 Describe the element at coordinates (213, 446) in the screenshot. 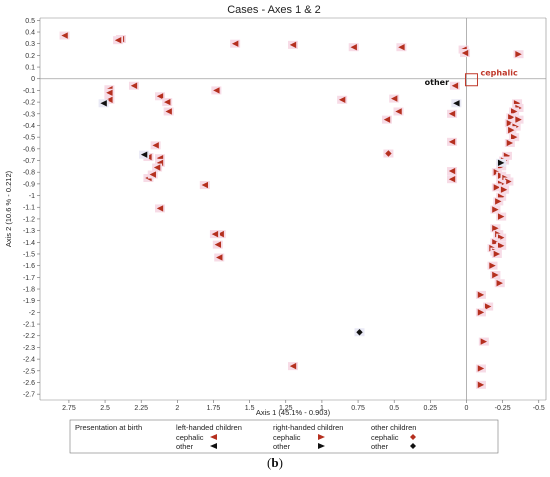

I see `legend-left-other-marker` at that location.